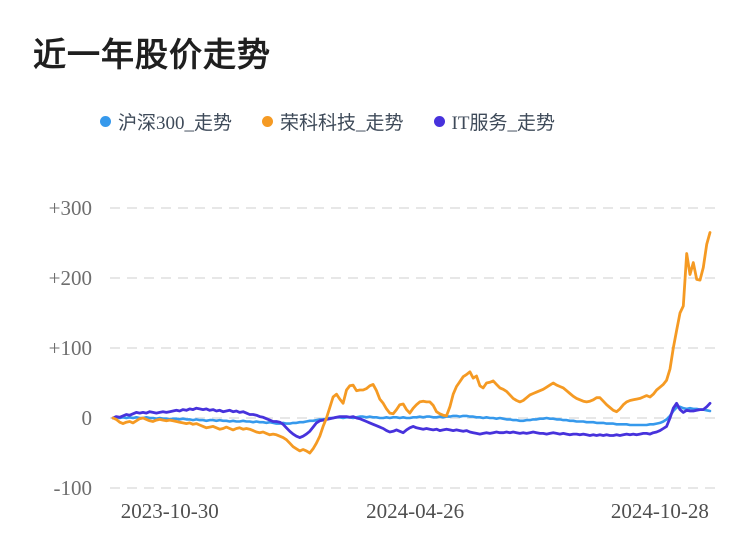  I want to click on chart-legend: 沪深300_走势 荣科科技_走势 IT服务_走势, so click(327, 121).